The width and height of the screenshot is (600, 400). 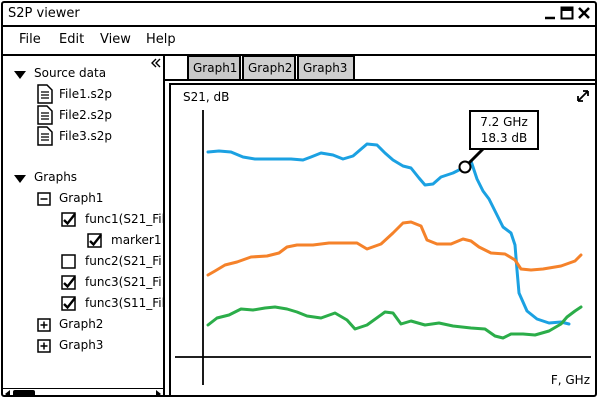 I want to click on marker-tooltip: 7.2 GHz 18.3 dB, so click(x=504, y=130).